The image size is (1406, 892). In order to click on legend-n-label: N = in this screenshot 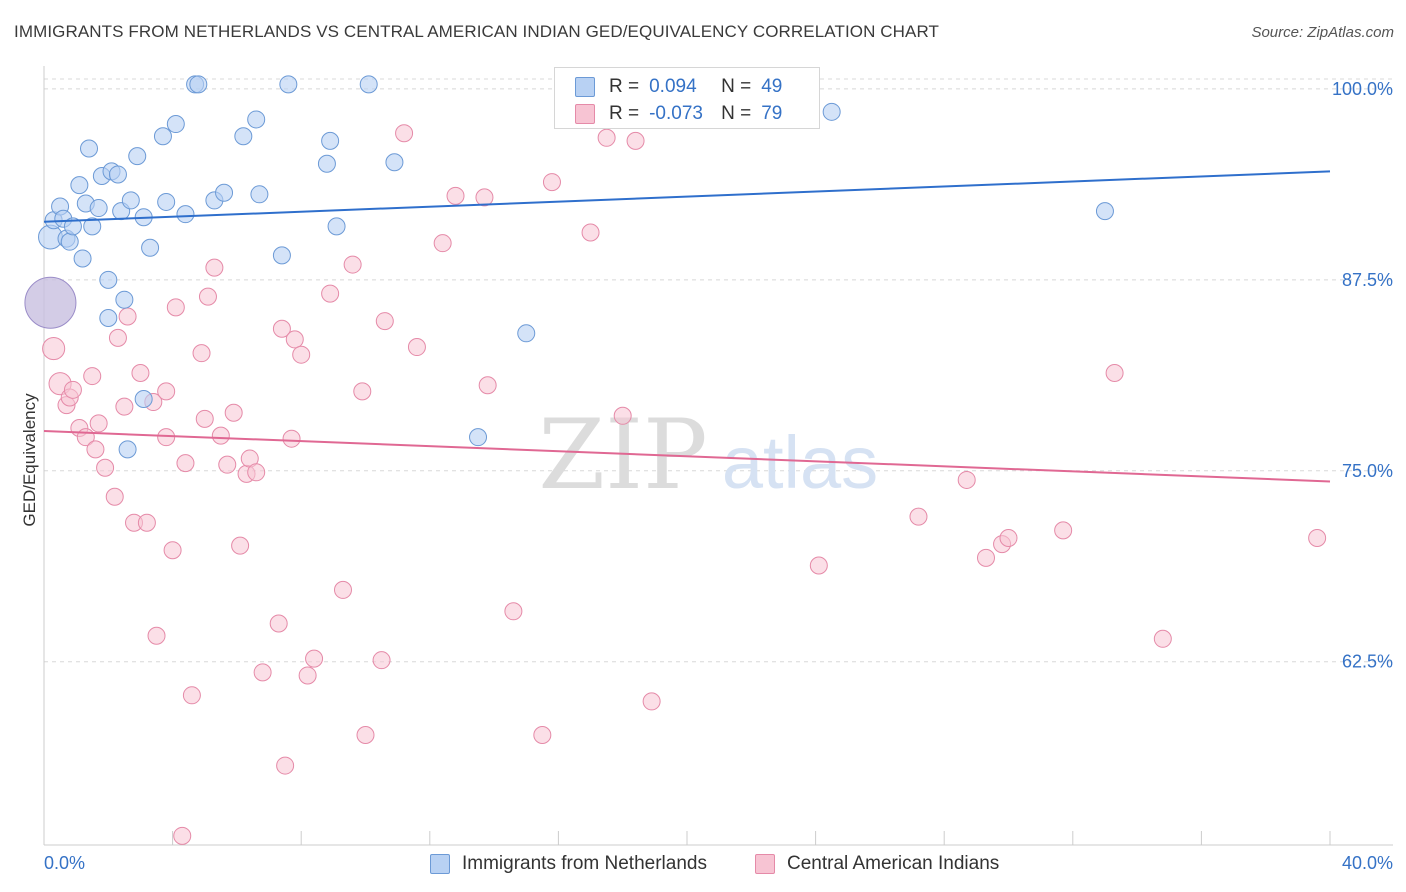, I will do `click(736, 86)`.